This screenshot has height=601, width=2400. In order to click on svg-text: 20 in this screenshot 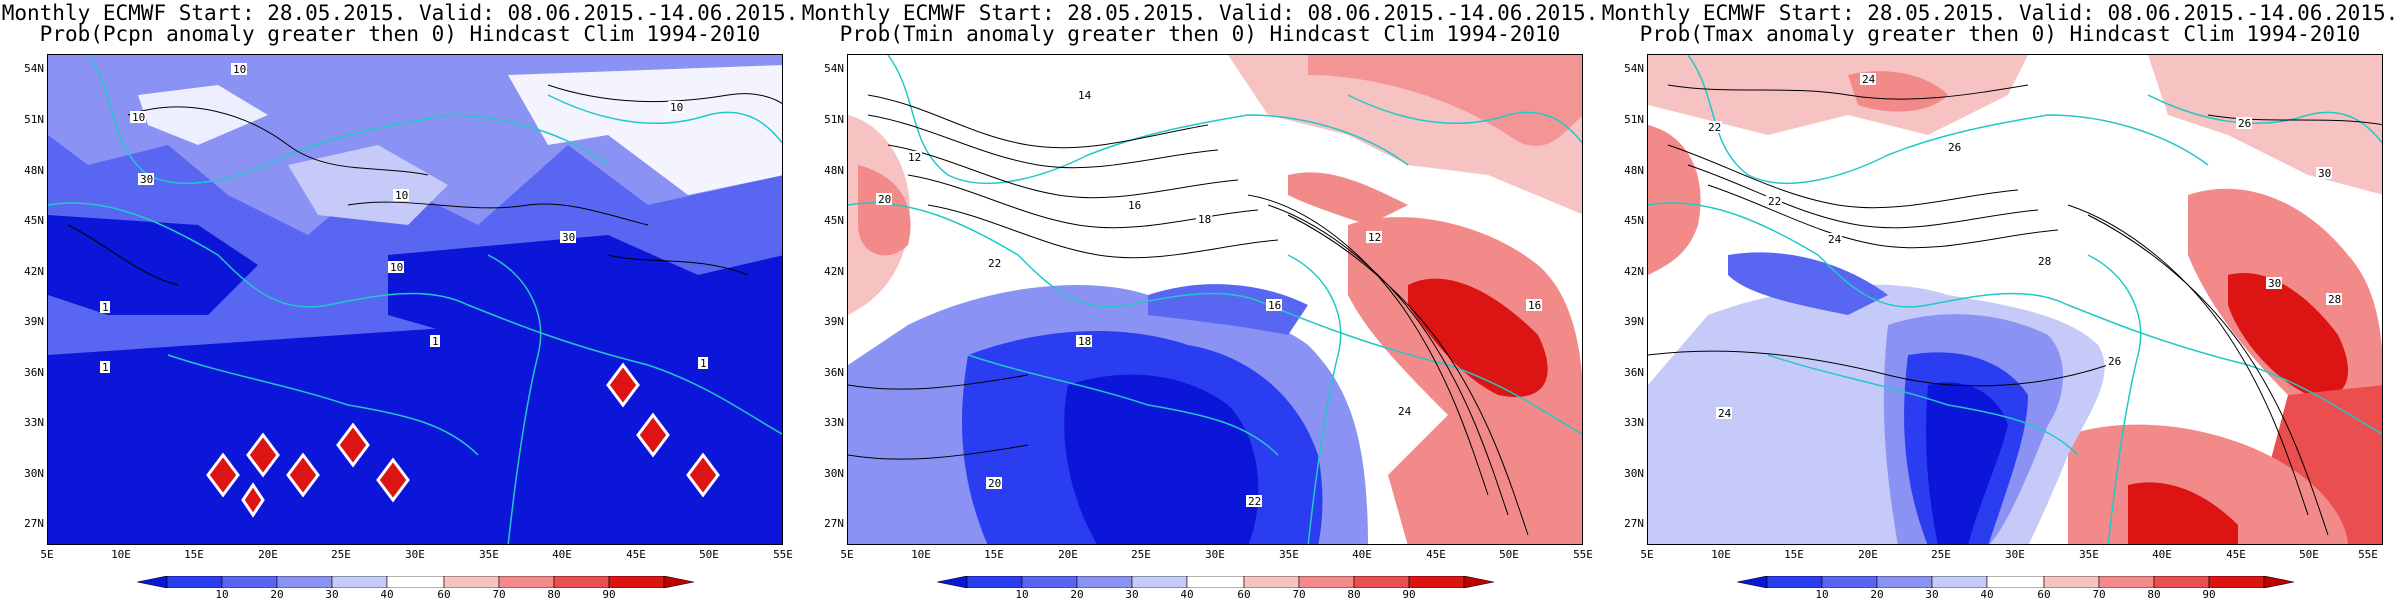, I will do `click(994, 483)`.